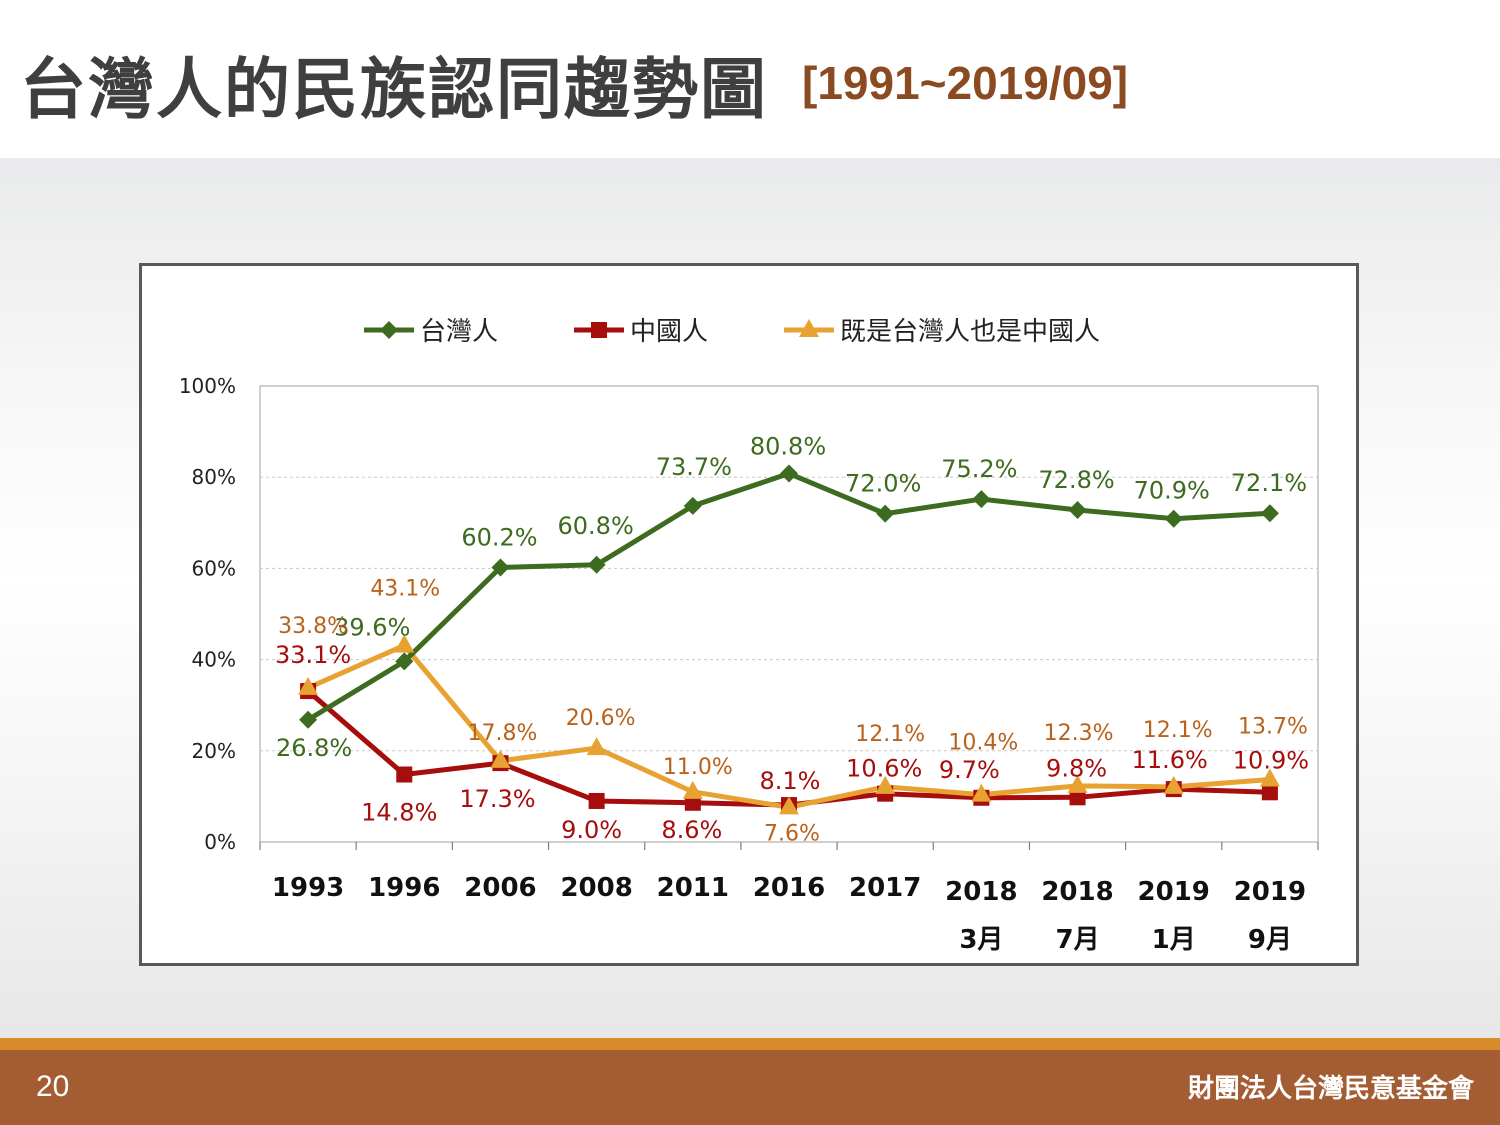 The width and height of the screenshot is (1500, 1125). I want to click on data-label: 75.2%, so click(979, 469).